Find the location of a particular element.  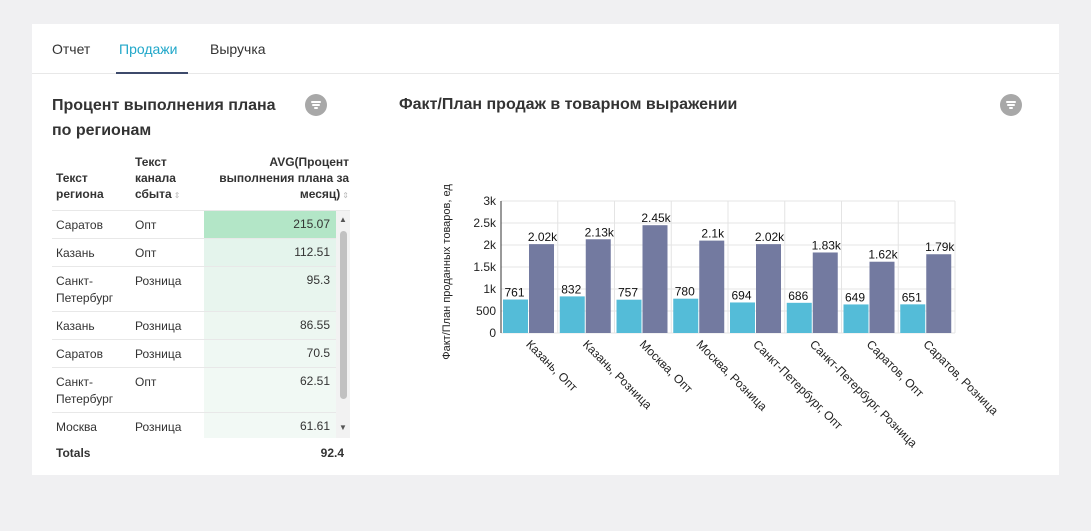

data-label: 2.45k is located at coordinates (656, 218).